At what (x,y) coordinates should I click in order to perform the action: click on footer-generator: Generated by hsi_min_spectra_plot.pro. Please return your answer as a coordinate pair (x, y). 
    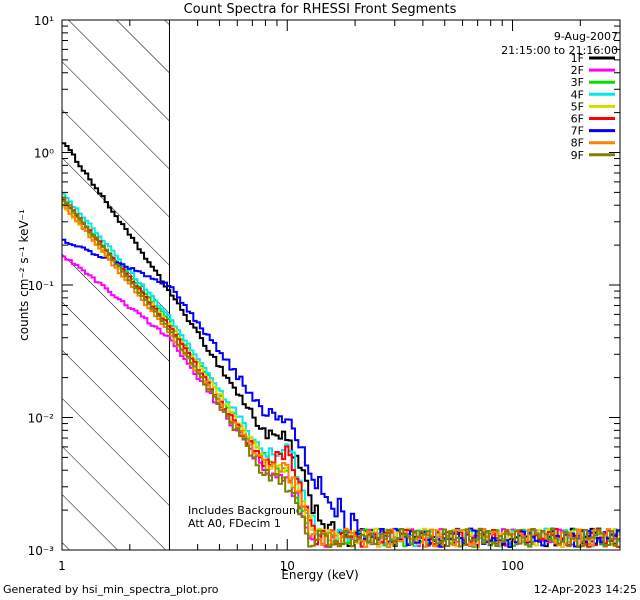
    Looking at the image, I should click on (111, 589).